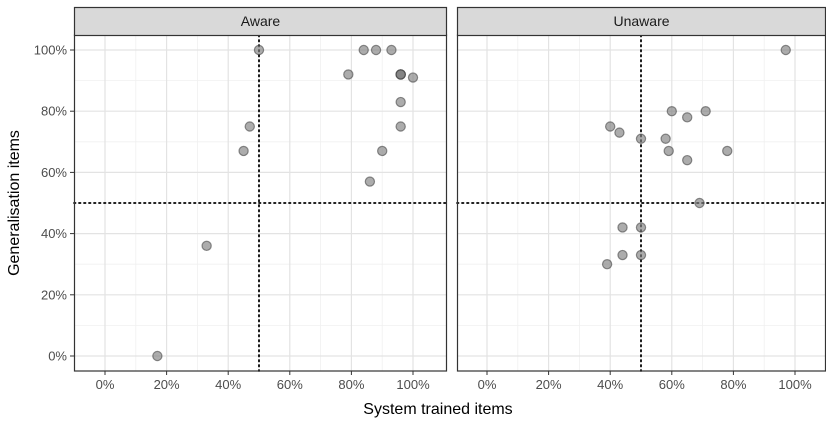  What do you see at coordinates (351, 384) in the screenshot?
I see `aware-x-tick-label: 80%` at bounding box center [351, 384].